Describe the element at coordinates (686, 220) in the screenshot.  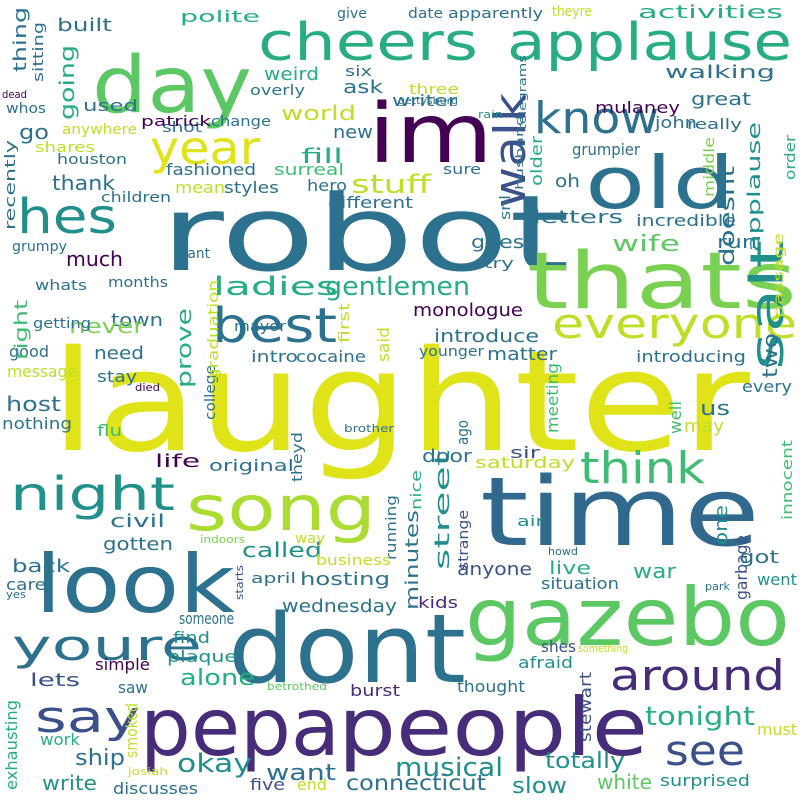
I see `word-incredible: incredible` at that location.